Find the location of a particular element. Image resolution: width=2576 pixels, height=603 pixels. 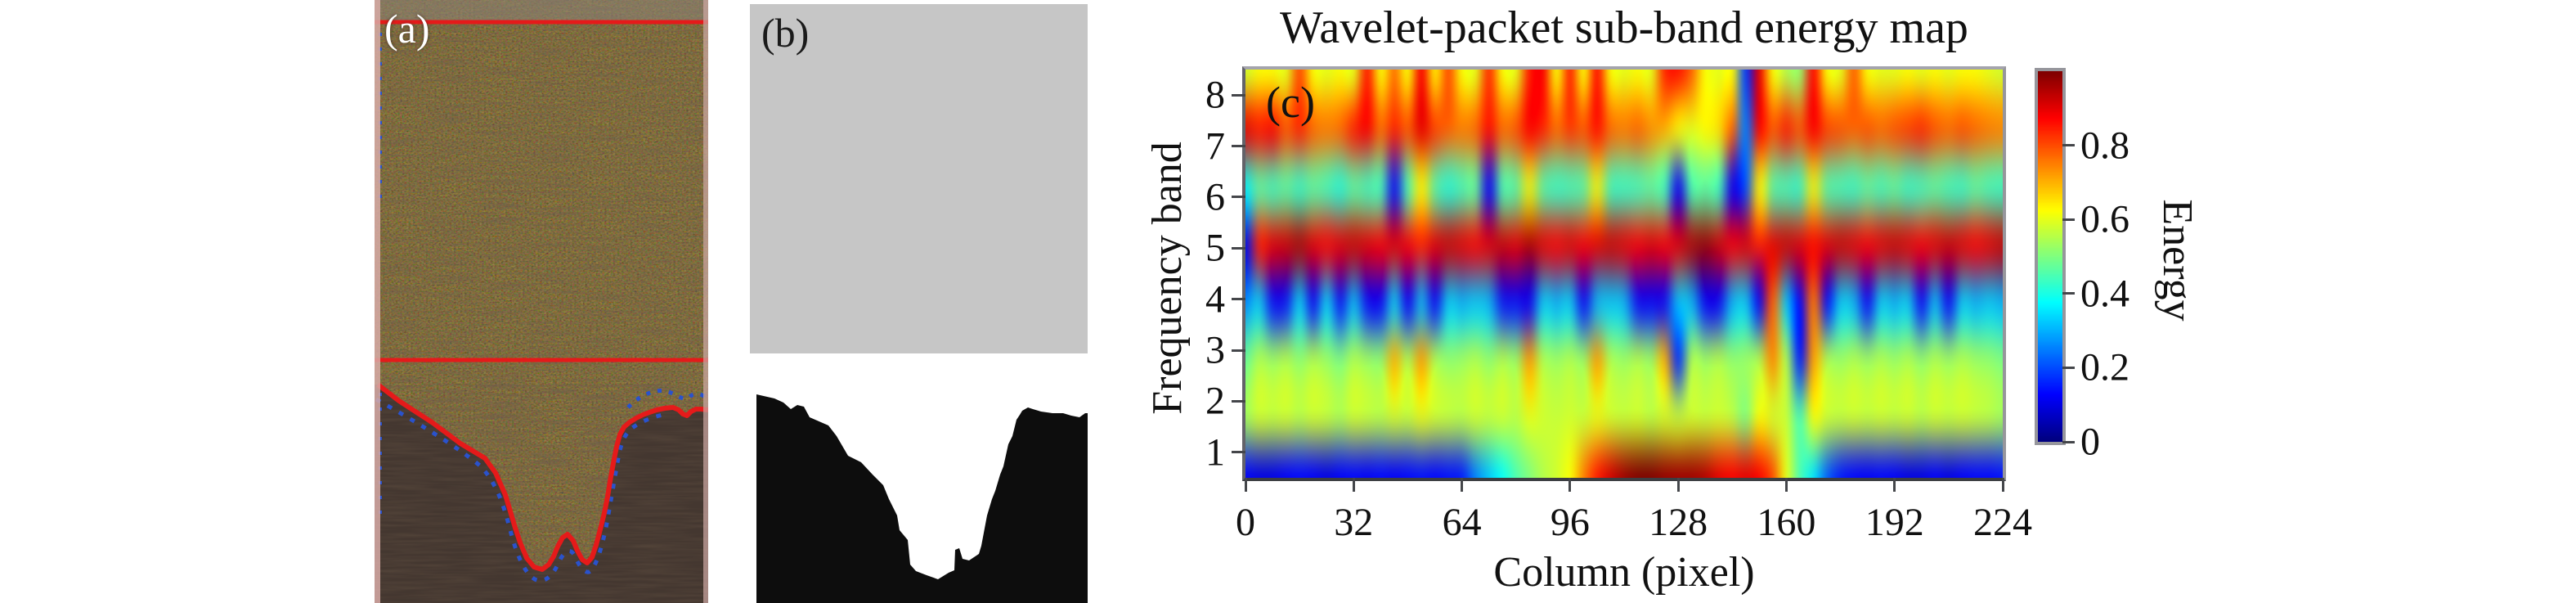

y-tick-label: 8 is located at coordinates (1215, 95).